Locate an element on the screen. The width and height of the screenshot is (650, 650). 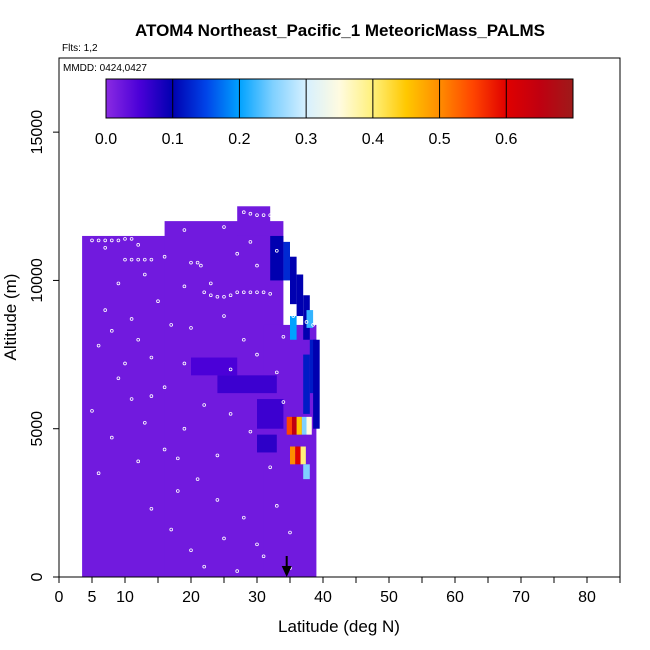
colorbar-ticks: 0.0 0.1 0.2 0.3 0.4 0.5 0.6 is located at coordinates (306, 113).